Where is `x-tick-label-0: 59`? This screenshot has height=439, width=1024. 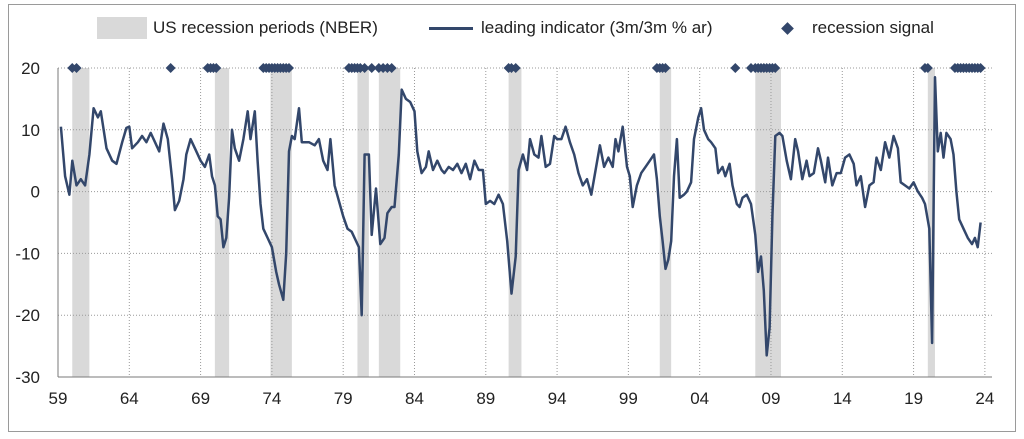 x-tick-label-0: 59 is located at coordinates (58, 398).